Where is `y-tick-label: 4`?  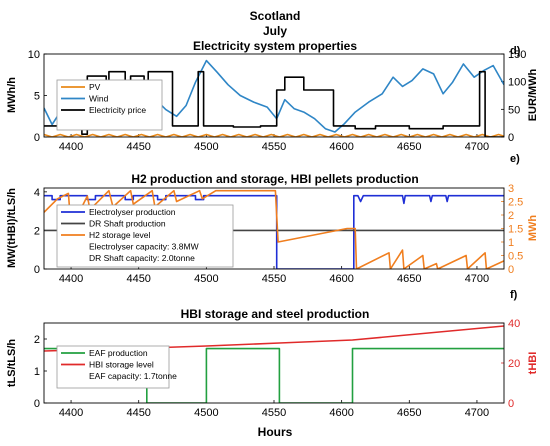
y-tick-label: 4 is located at coordinates (37, 193).